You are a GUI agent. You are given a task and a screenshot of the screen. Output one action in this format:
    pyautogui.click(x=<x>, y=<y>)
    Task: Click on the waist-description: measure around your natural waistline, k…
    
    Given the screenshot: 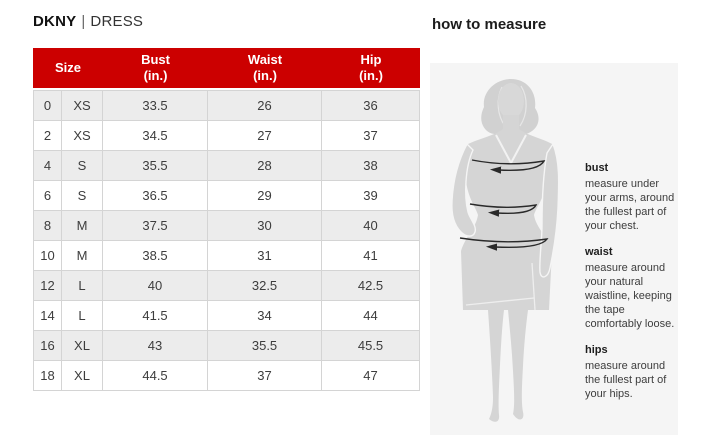 What is the action you would take?
    pyautogui.click(x=630, y=296)
    